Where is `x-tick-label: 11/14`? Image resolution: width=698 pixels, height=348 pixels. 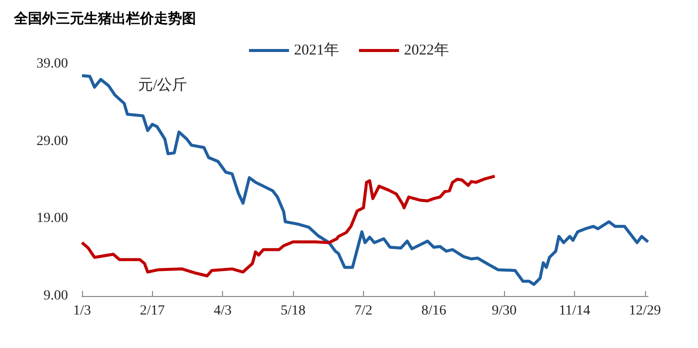
x-tick-label: 11/14 is located at coordinates (574, 311).